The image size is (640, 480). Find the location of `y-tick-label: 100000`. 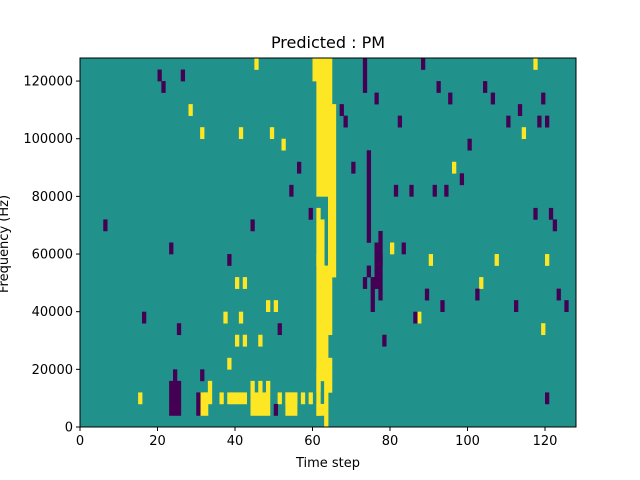

y-tick-label: 100000 is located at coordinates (48, 139).